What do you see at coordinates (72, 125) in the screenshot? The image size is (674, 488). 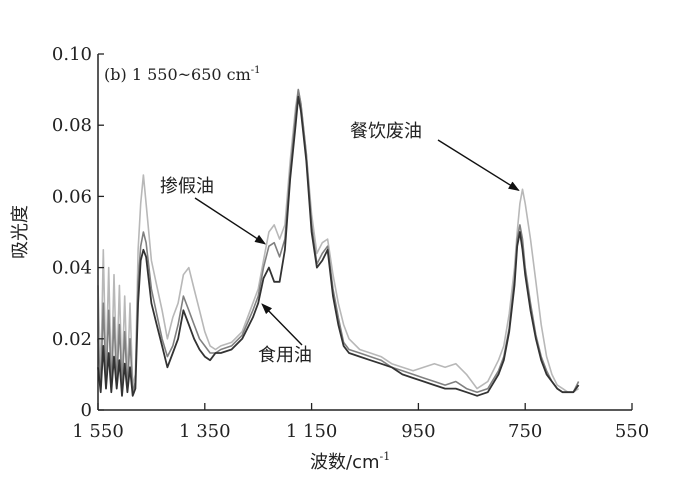 I see `y-tick-label: 0.08` at bounding box center [72, 125].